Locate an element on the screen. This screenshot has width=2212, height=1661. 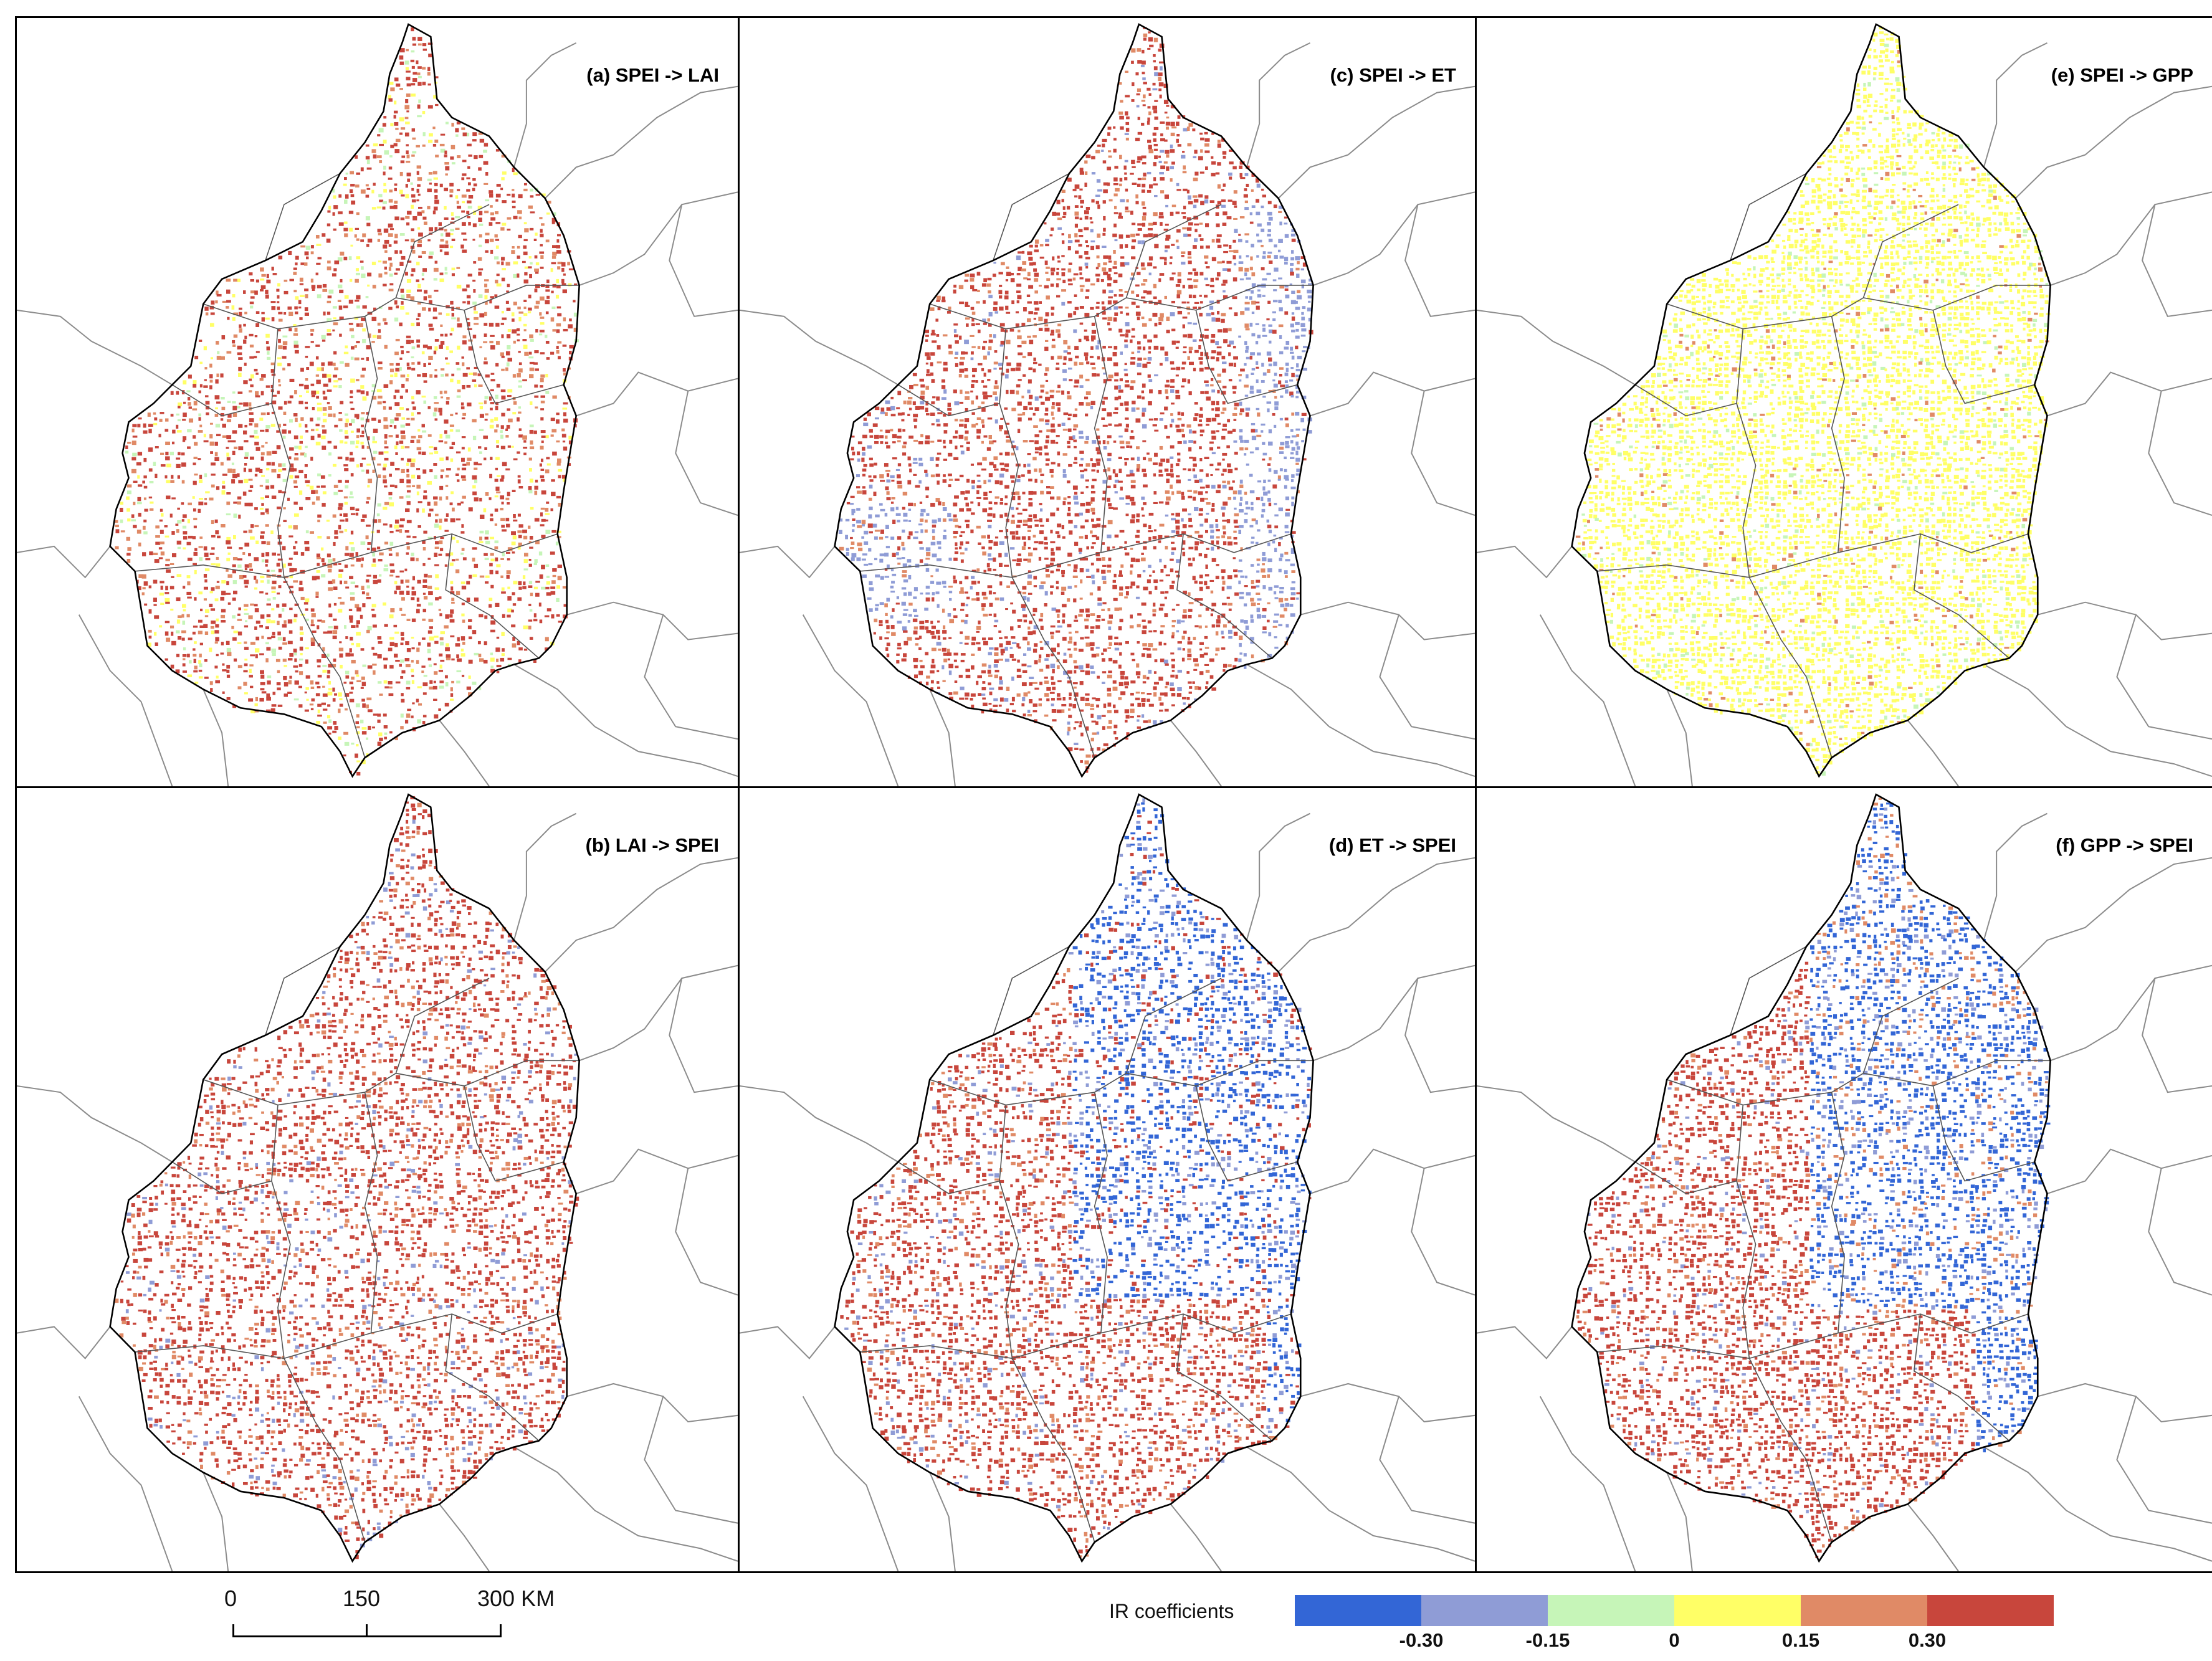
panel-title-c: (c) SPEI -> ET is located at coordinates (1393, 76).